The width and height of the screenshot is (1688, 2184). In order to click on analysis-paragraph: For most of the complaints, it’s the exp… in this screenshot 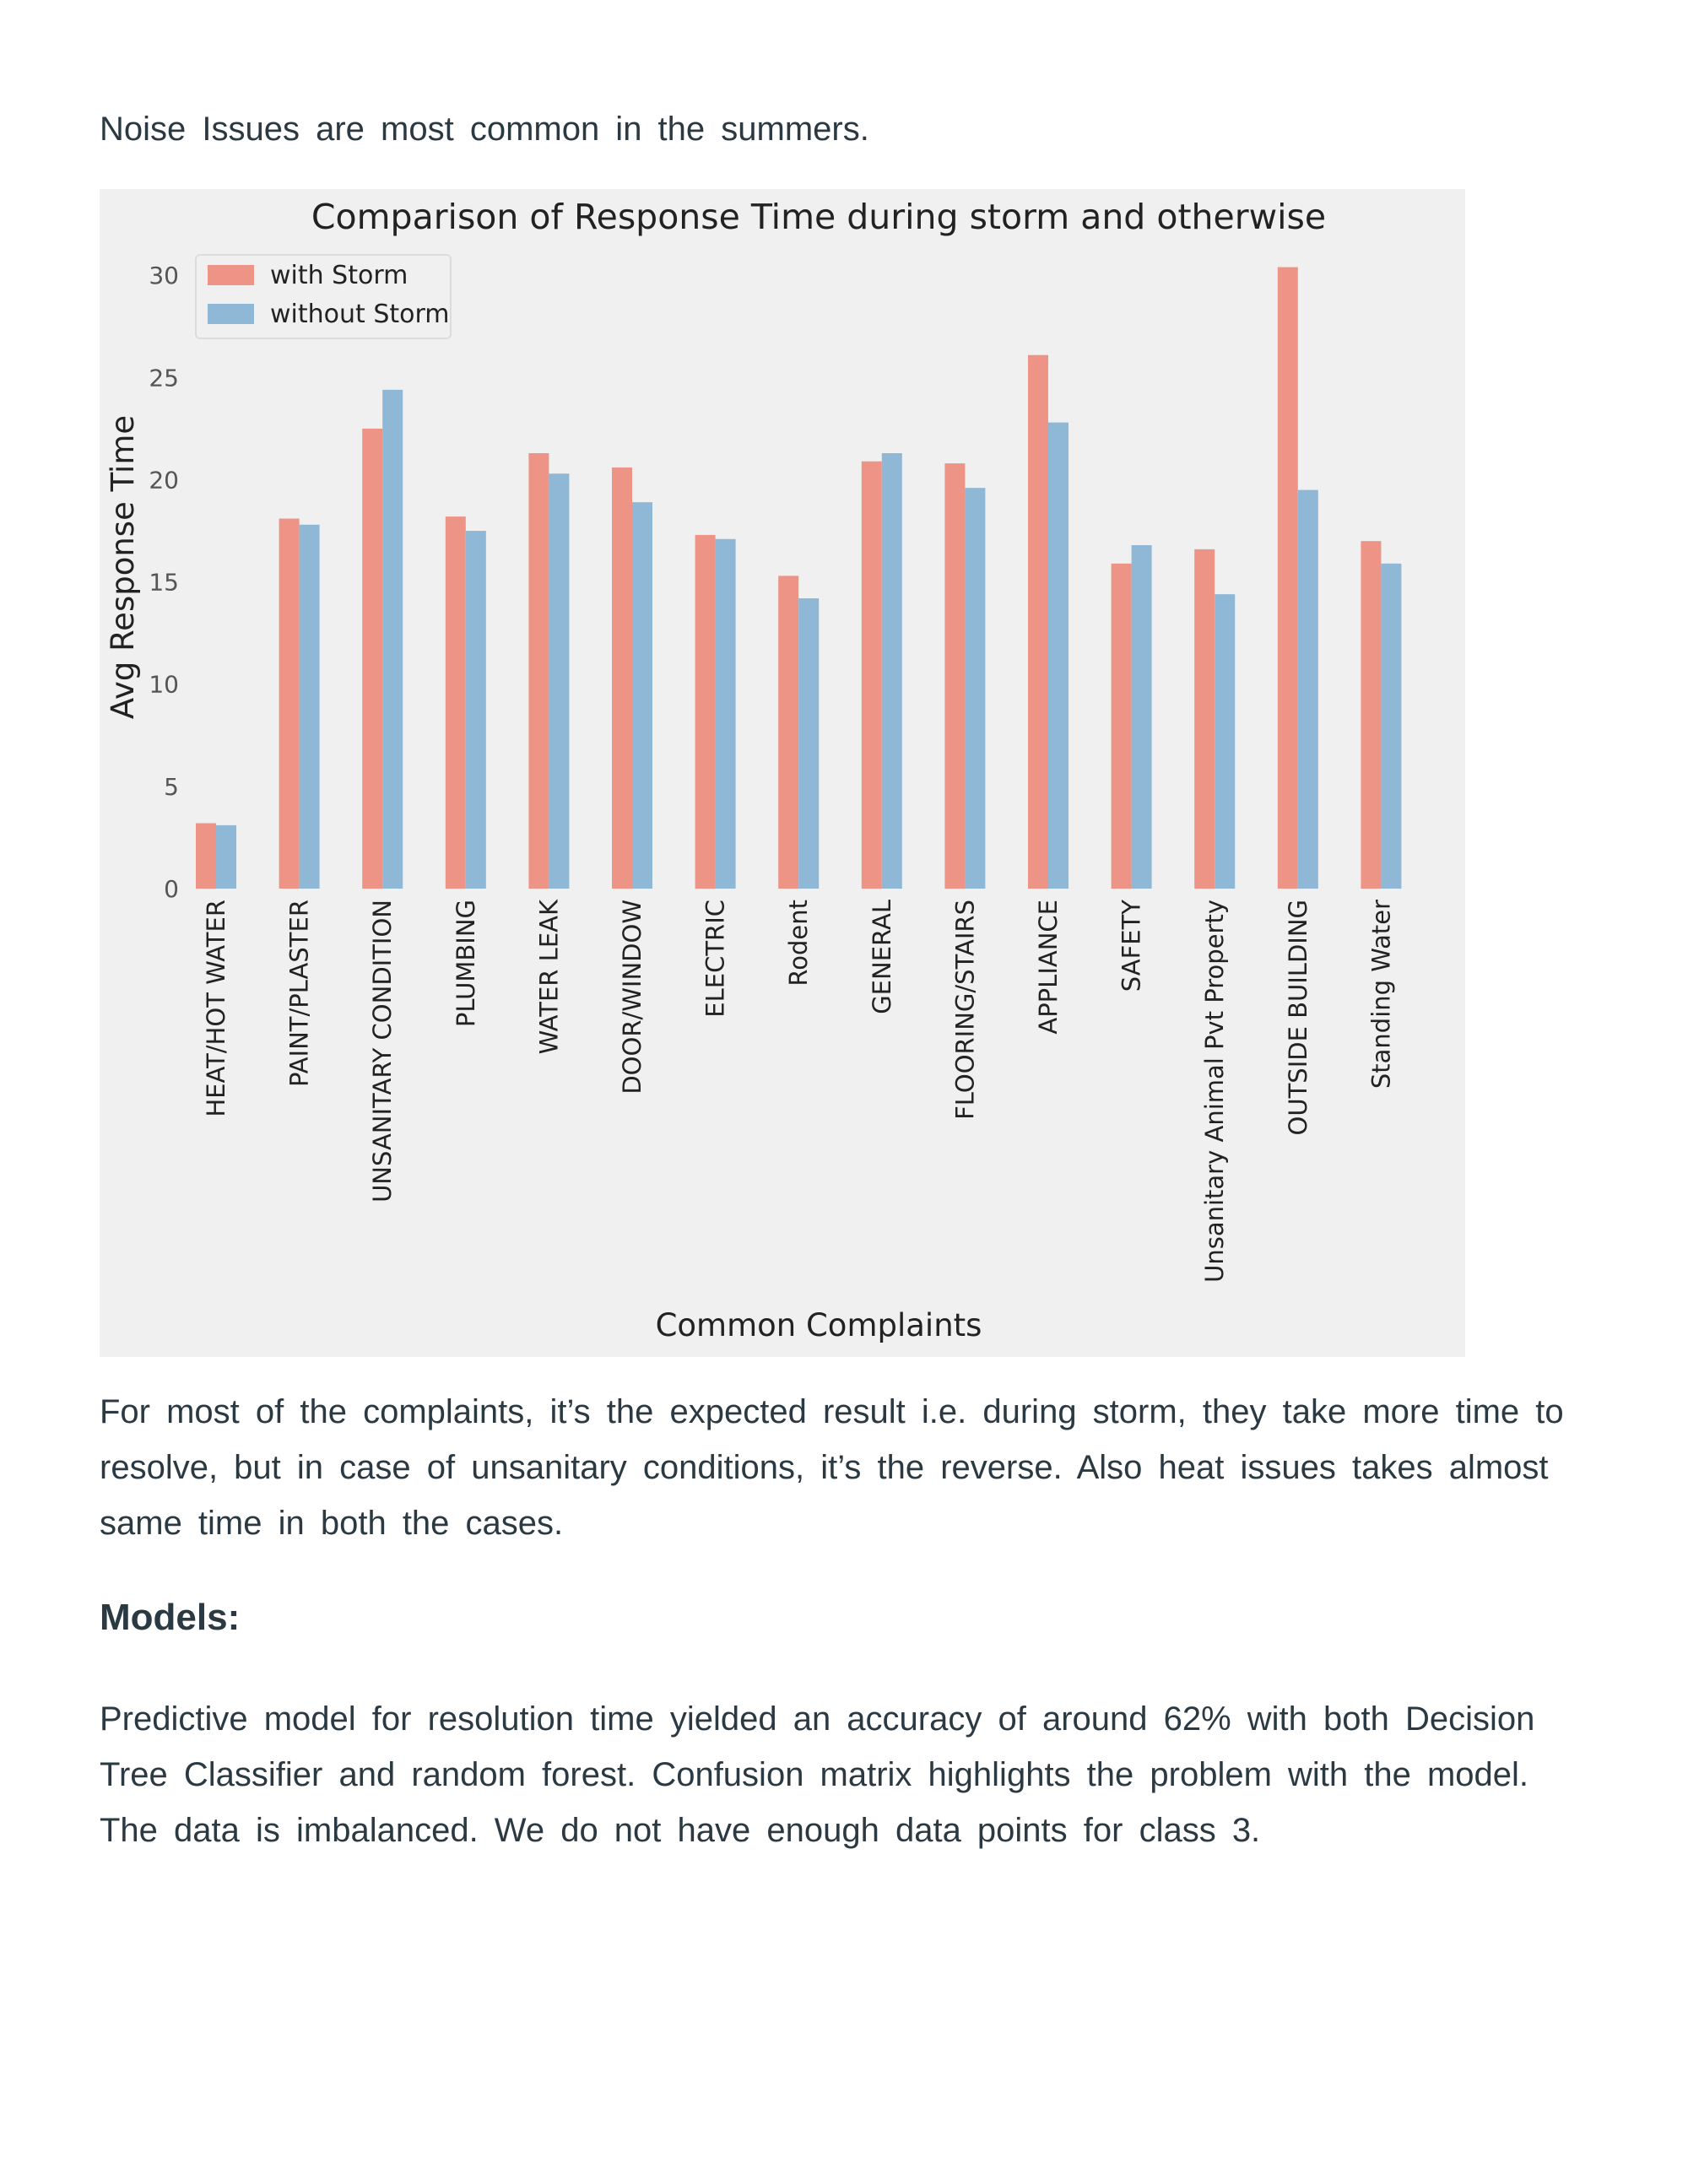, I will do `click(832, 1467)`.